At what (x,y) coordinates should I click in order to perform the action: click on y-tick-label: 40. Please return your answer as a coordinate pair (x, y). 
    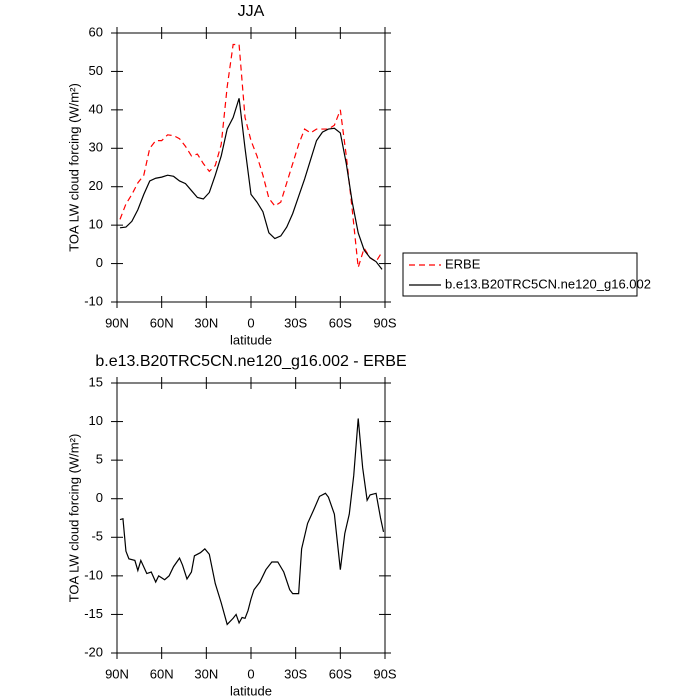
    Looking at the image, I should click on (96, 108).